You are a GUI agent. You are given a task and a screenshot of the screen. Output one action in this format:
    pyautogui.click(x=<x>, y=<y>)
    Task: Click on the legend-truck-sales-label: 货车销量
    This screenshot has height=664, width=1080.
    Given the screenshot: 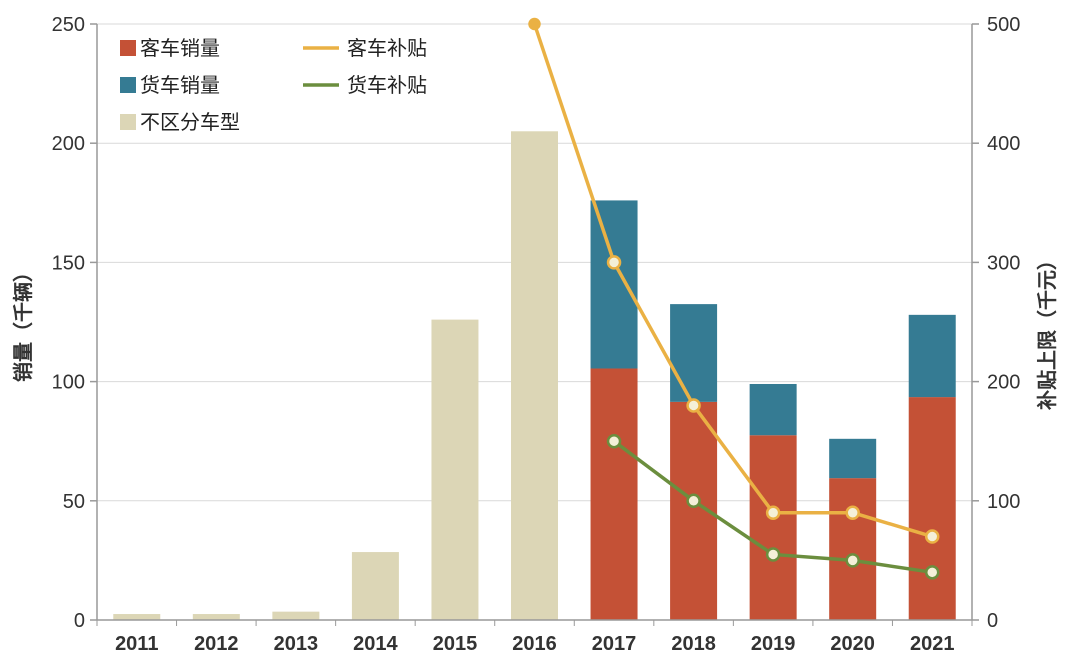 What is the action you would take?
    pyautogui.click(x=180, y=85)
    